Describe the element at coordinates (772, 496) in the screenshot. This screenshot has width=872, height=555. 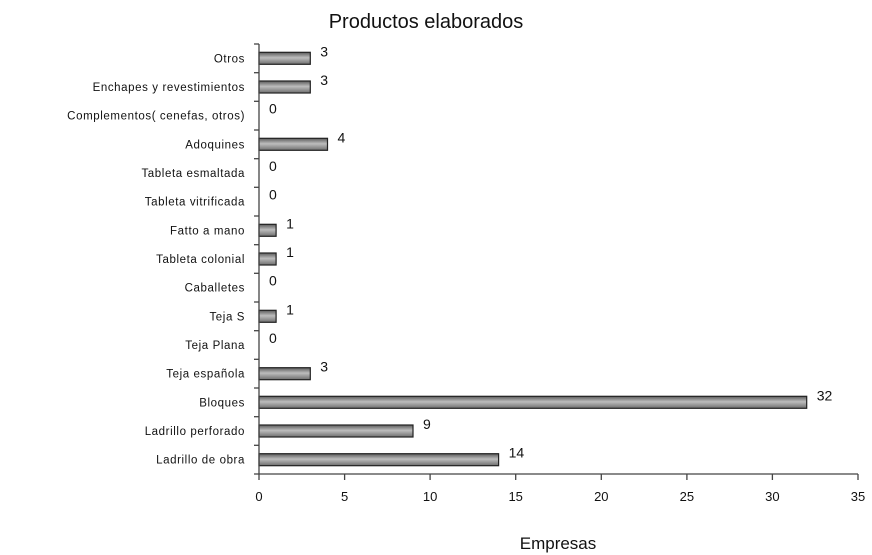
I see `x-tick-label: 30` at that location.